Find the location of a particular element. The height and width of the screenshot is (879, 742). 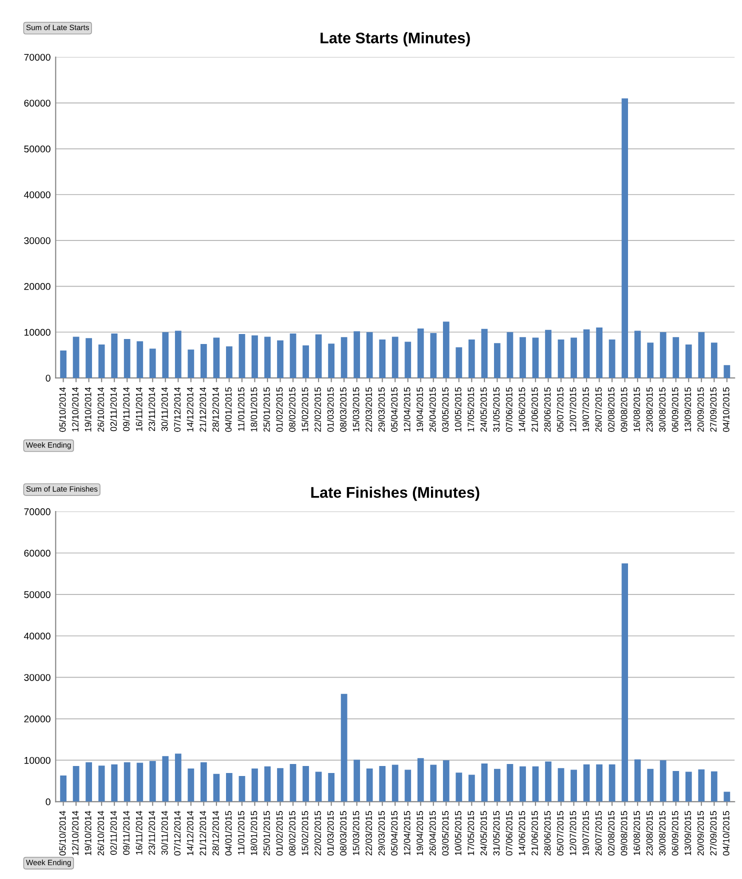

x-tick-label: 19/07/2015 is located at coordinates (585, 409).